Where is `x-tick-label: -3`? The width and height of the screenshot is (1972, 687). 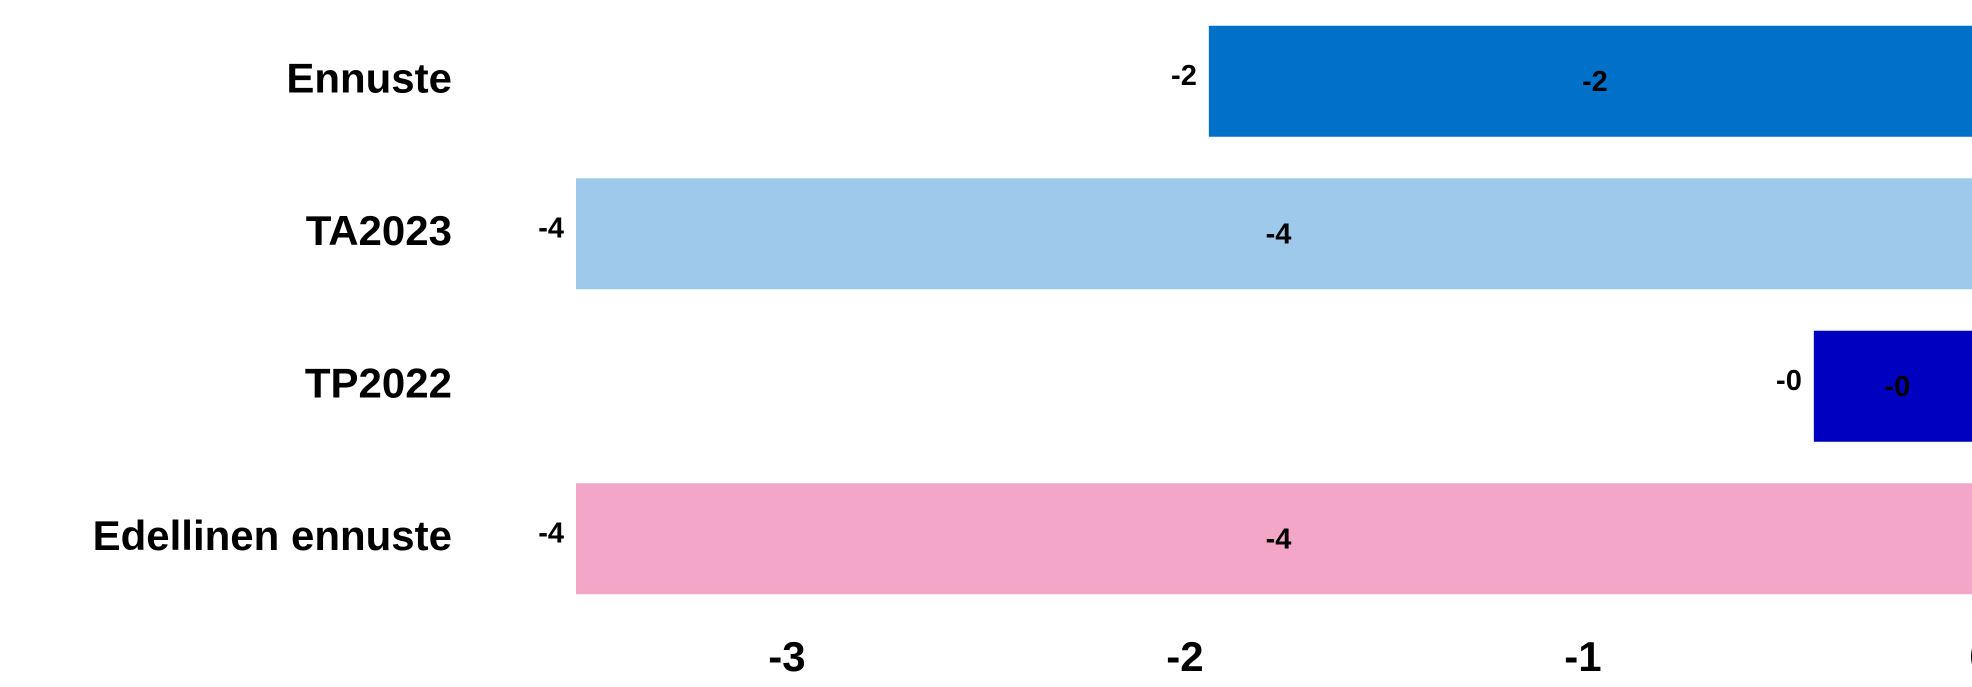
x-tick-label: -3 is located at coordinates (786, 656).